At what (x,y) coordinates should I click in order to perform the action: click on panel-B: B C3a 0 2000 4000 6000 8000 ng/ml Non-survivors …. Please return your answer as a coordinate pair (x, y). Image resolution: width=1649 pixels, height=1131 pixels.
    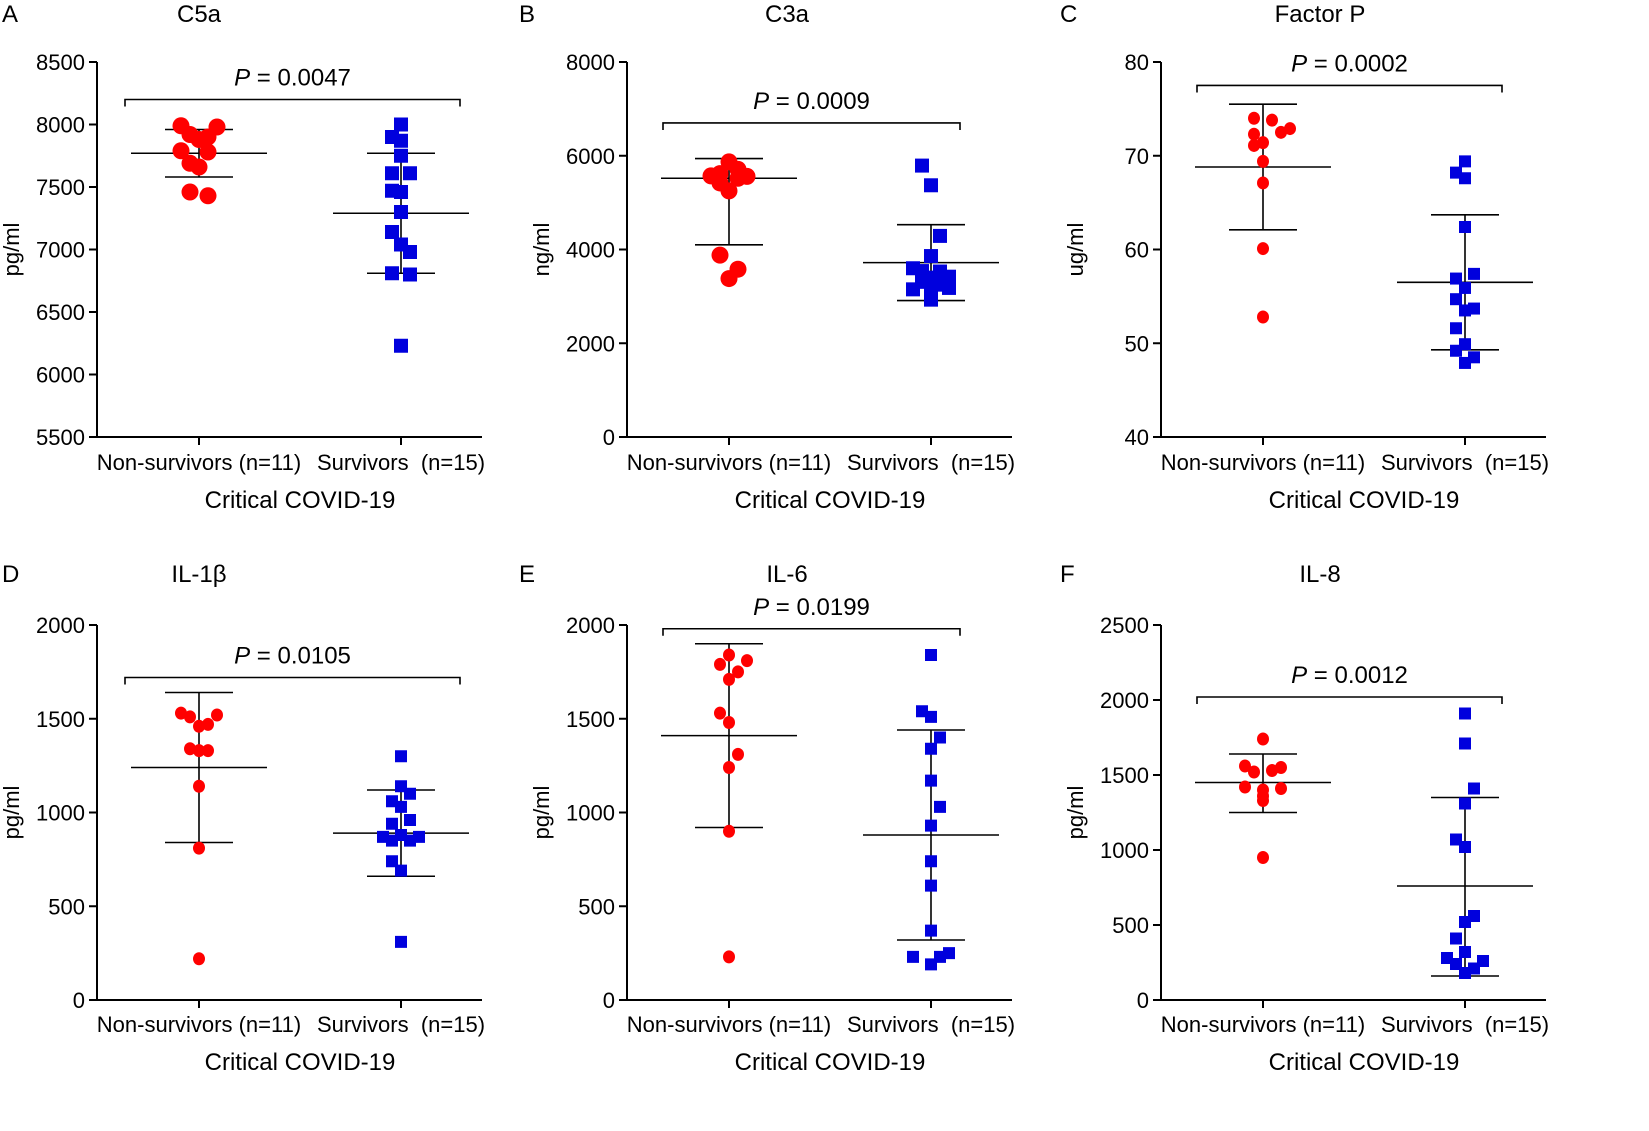
    Looking at the image, I should click on (767, 257).